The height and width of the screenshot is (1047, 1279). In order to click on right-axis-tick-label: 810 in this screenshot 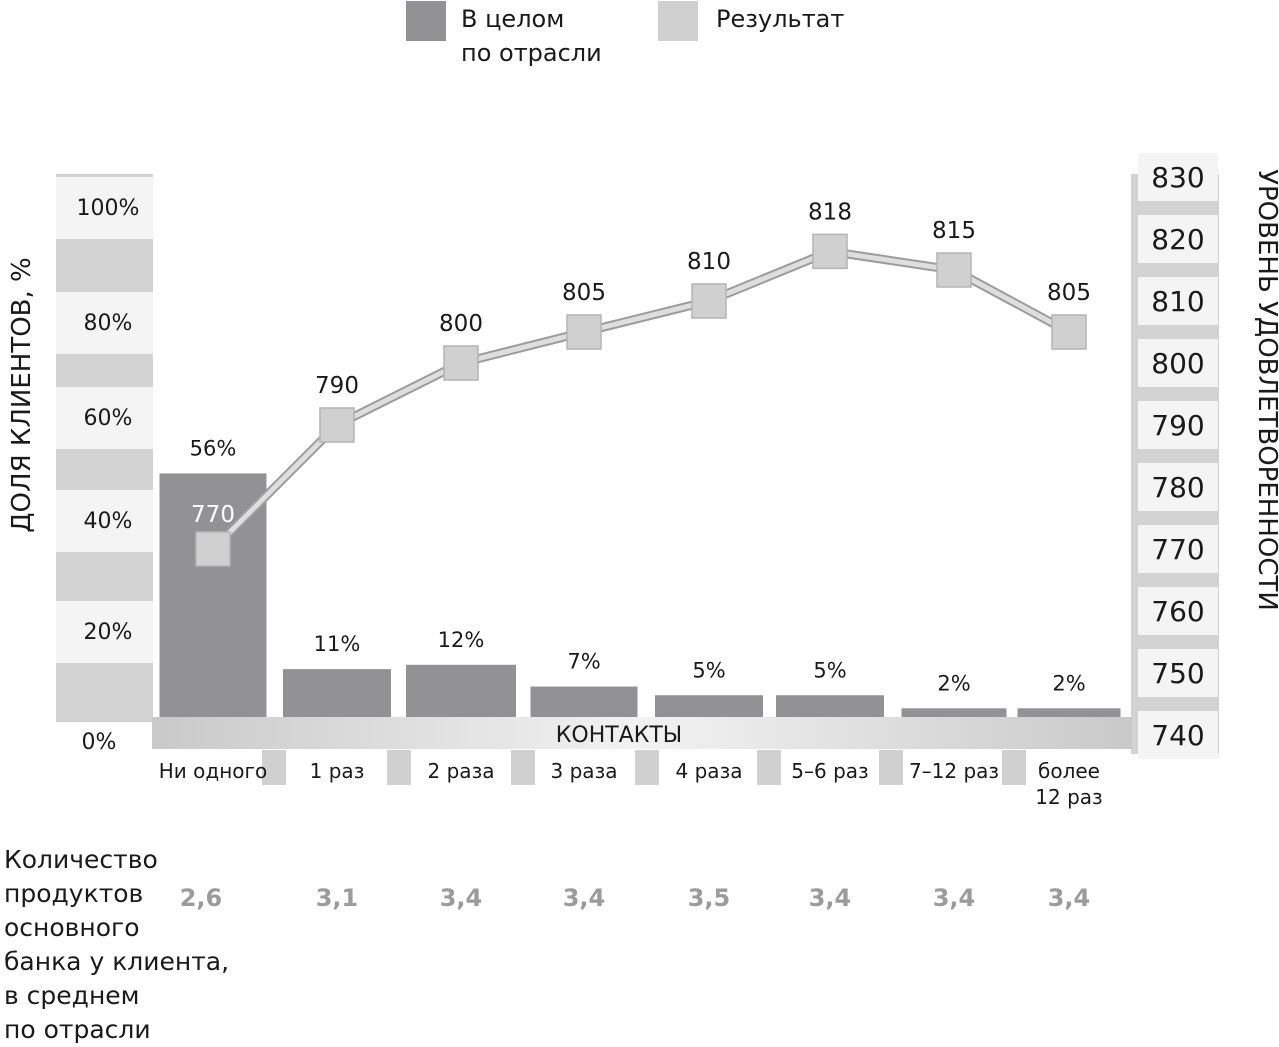, I will do `click(1177, 301)`.